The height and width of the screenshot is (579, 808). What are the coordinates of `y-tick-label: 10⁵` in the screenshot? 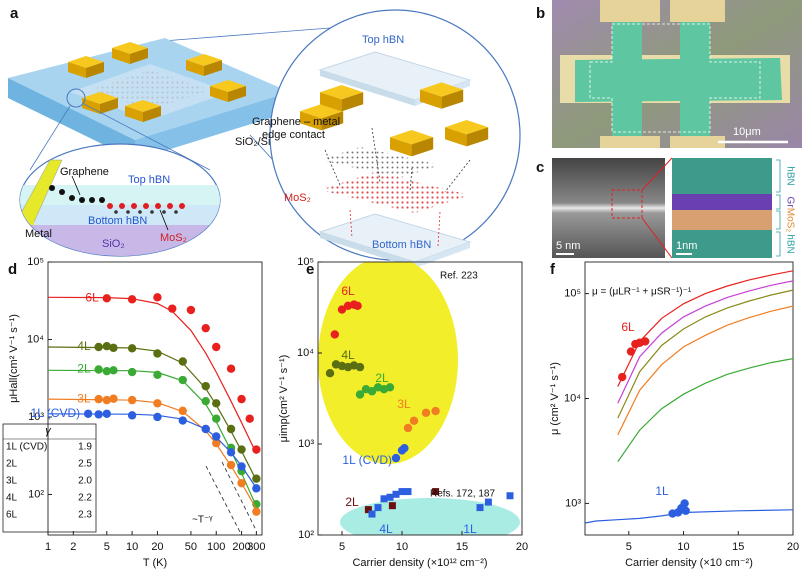 It's located at (305, 262).